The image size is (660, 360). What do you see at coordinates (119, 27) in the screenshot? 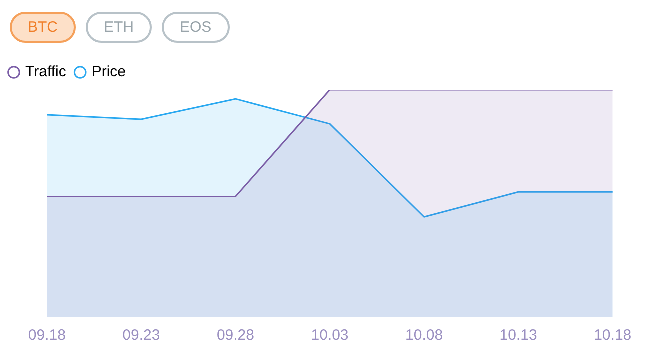
I see `text: ETH` at bounding box center [119, 27].